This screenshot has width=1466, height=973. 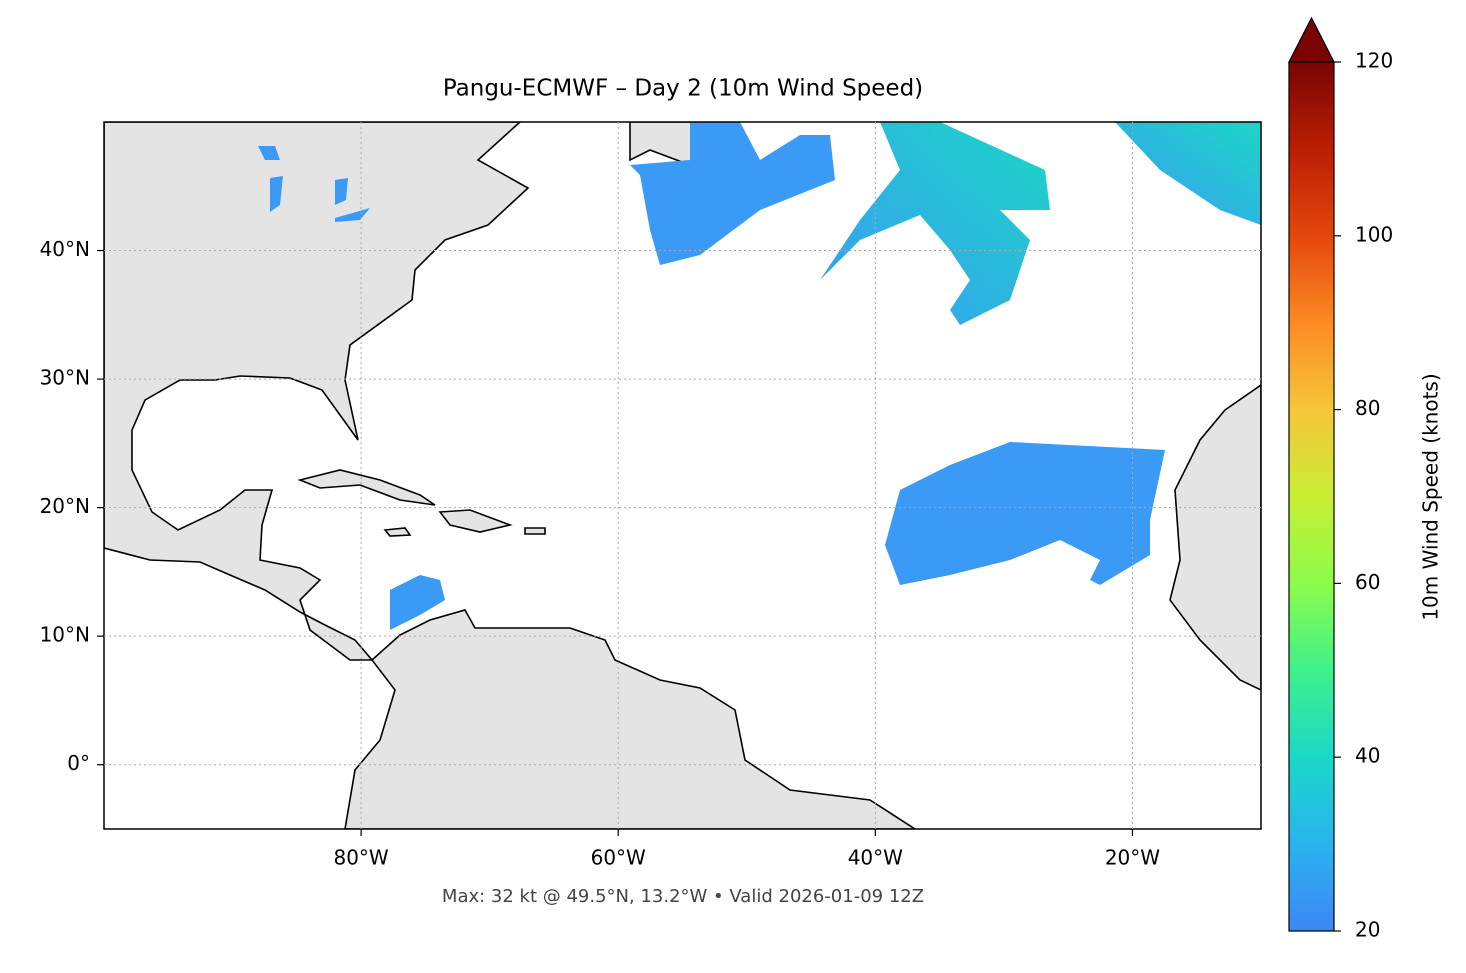 I want to click on africa, so click(x=1215, y=537).